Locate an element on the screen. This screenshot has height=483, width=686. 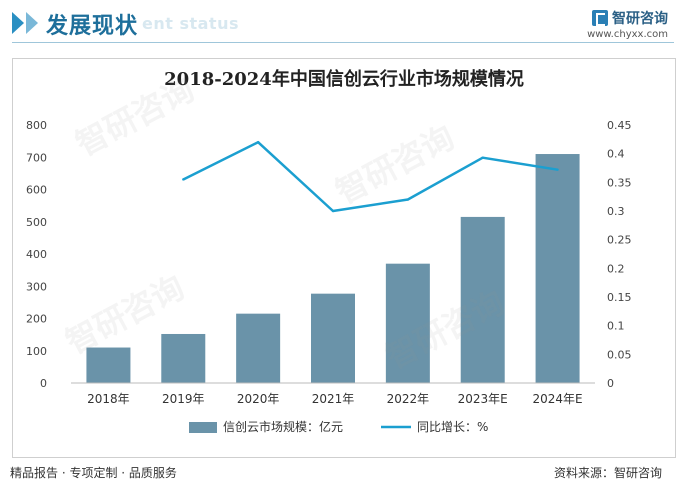
x-tick-label: 2022年 is located at coordinates (408, 399).